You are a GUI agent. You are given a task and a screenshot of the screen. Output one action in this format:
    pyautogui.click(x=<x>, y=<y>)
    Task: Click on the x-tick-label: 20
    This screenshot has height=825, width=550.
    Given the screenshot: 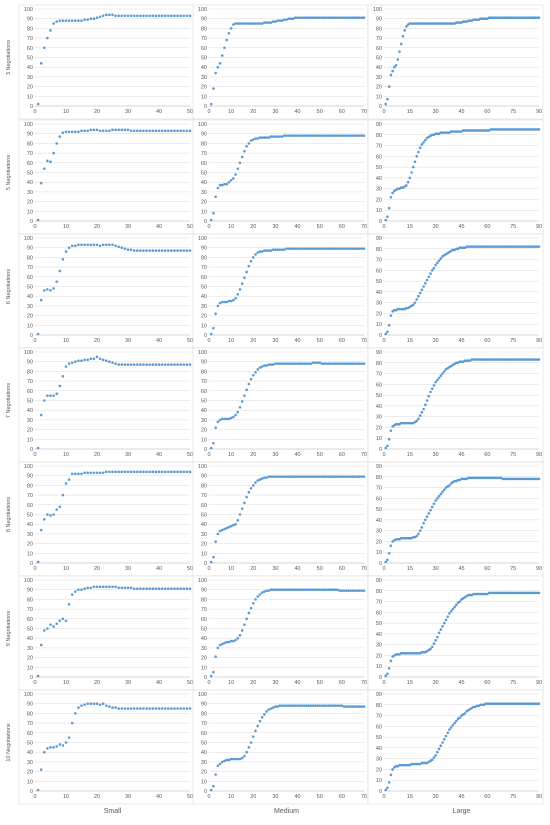 What is the action you would take?
    pyautogui.click(x=253, y=112)
    